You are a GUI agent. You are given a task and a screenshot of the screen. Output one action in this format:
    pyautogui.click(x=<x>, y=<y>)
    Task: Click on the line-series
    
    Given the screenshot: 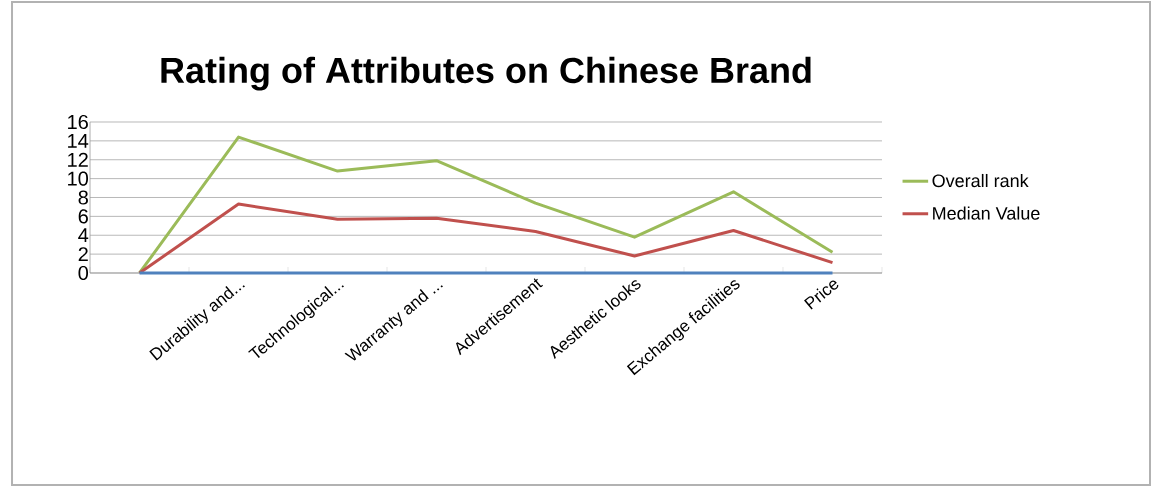 What is the action you would take?
    pyautogui.click(x=486, y=238)
    